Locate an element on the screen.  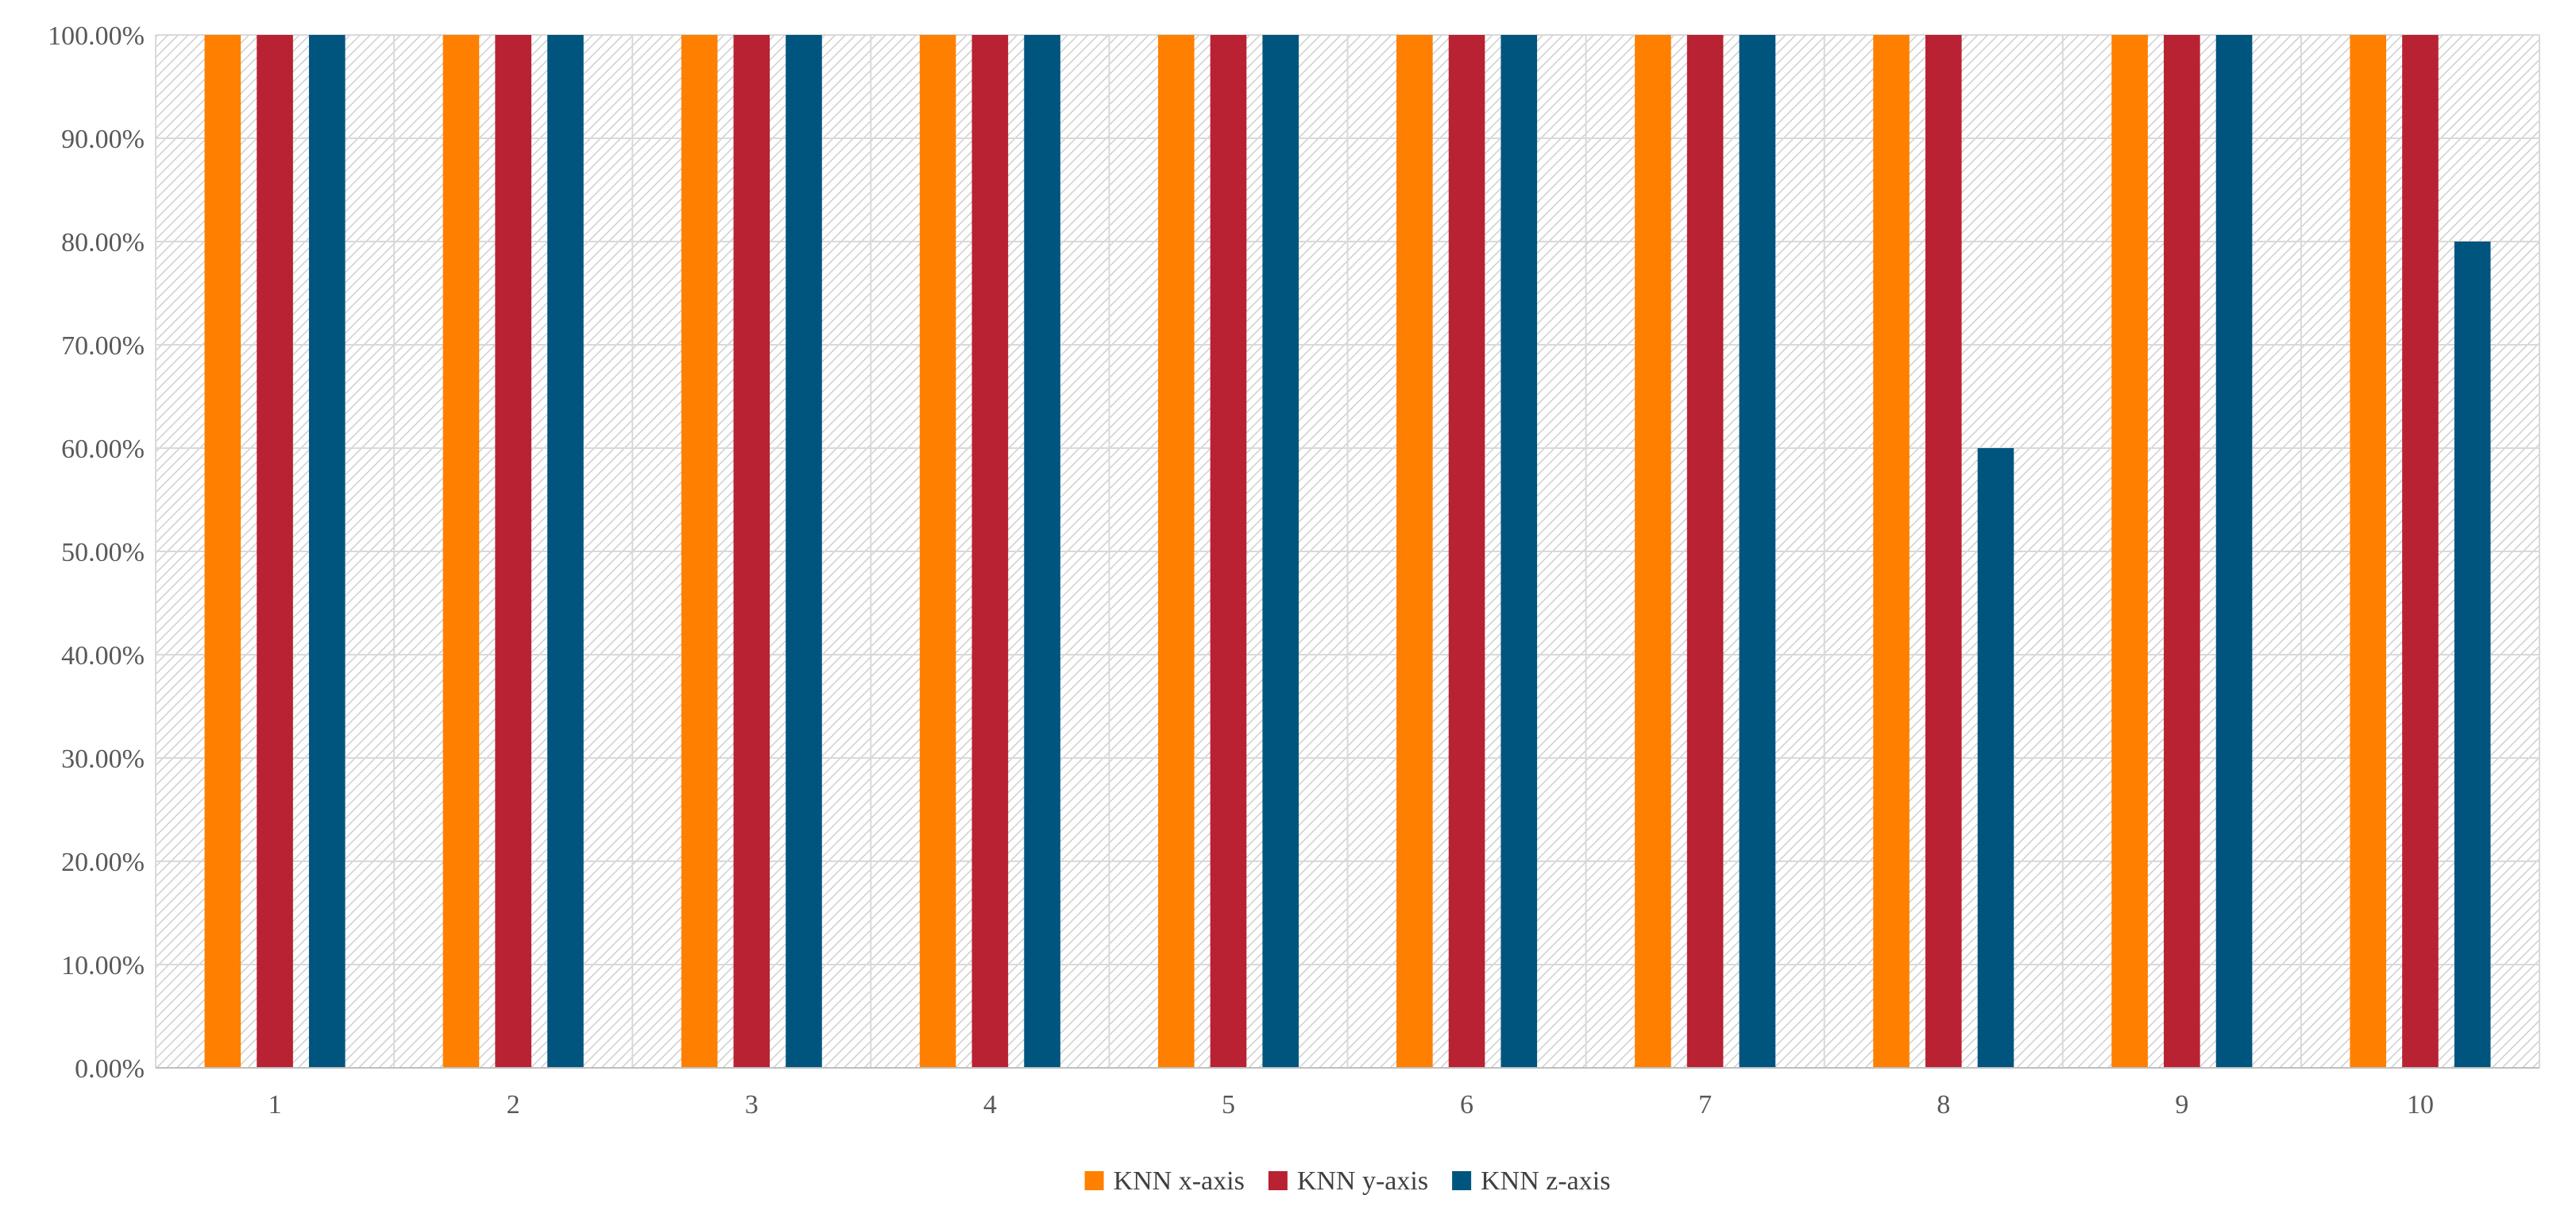
x-tick-label: 2 is located at coordinates (513, 1105).